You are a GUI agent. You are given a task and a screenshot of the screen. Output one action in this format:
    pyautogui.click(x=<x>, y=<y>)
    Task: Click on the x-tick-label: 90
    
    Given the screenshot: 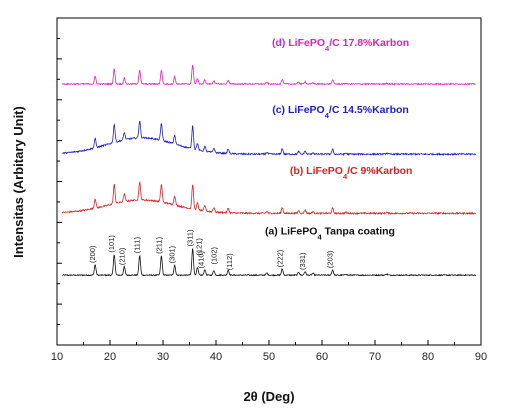 What is the action you would take?
    pyautogui.click(x=481, y=357)
    